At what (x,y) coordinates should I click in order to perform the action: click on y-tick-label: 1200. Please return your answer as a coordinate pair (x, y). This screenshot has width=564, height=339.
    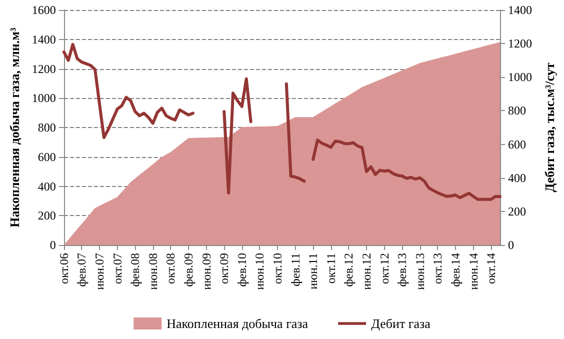
    Looking at the image, I should click on (44, 69).